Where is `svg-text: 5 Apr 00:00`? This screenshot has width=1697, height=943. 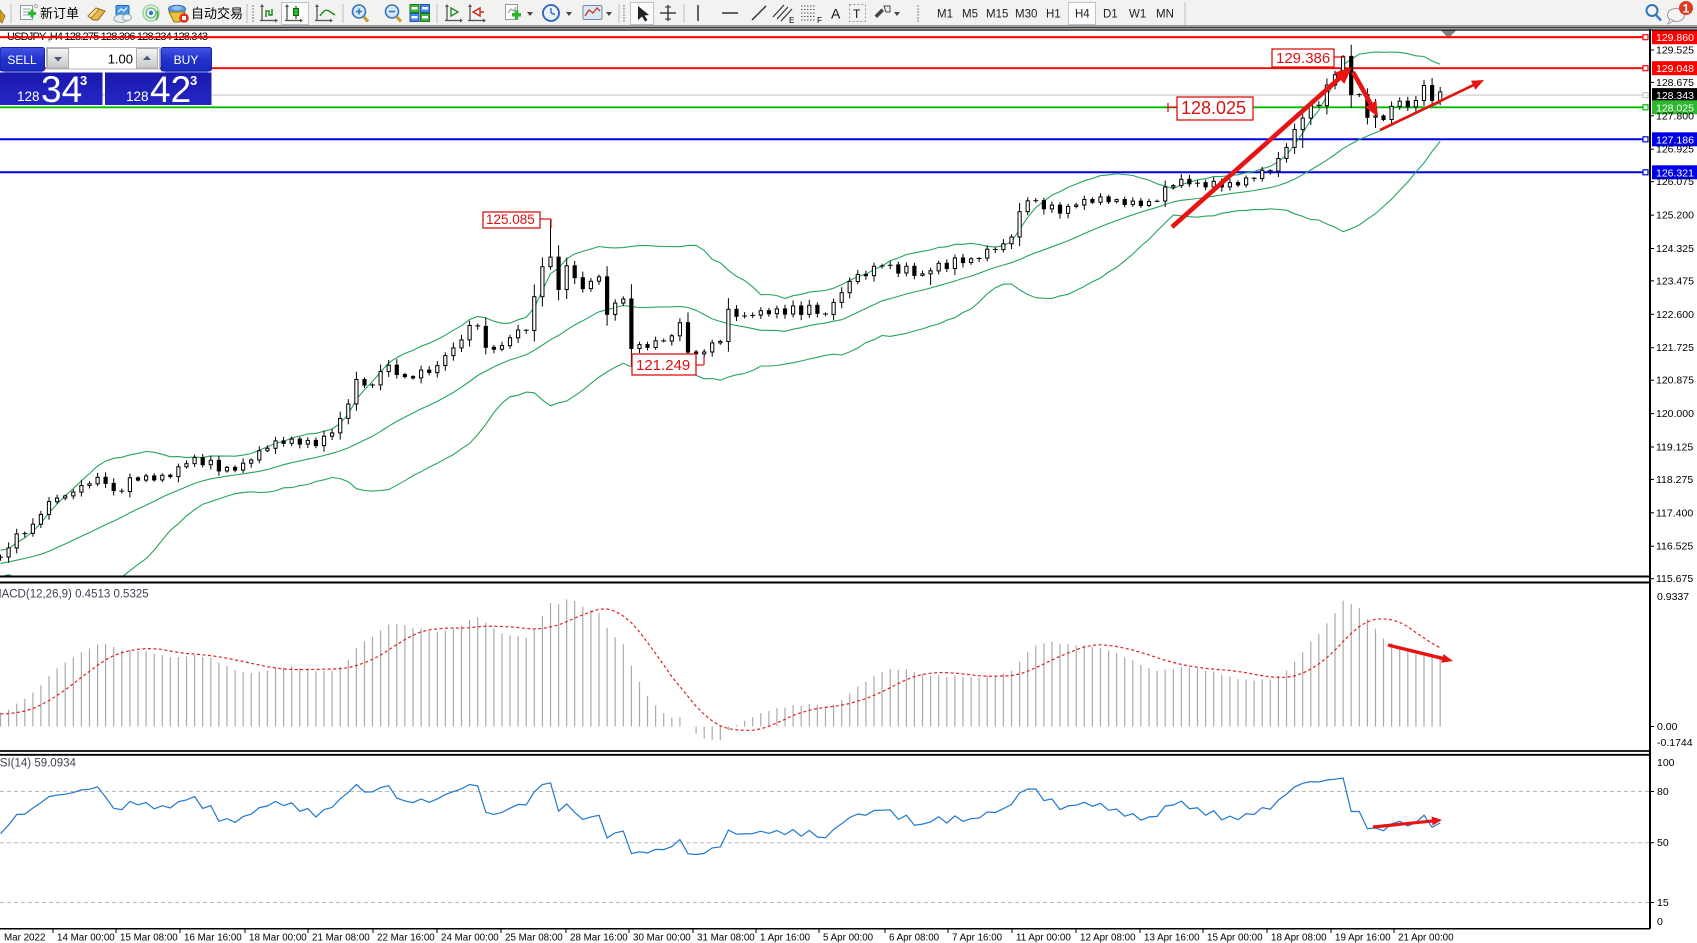 svg-text: 5 Apr 00:00 is located at coordinates (848, 938).